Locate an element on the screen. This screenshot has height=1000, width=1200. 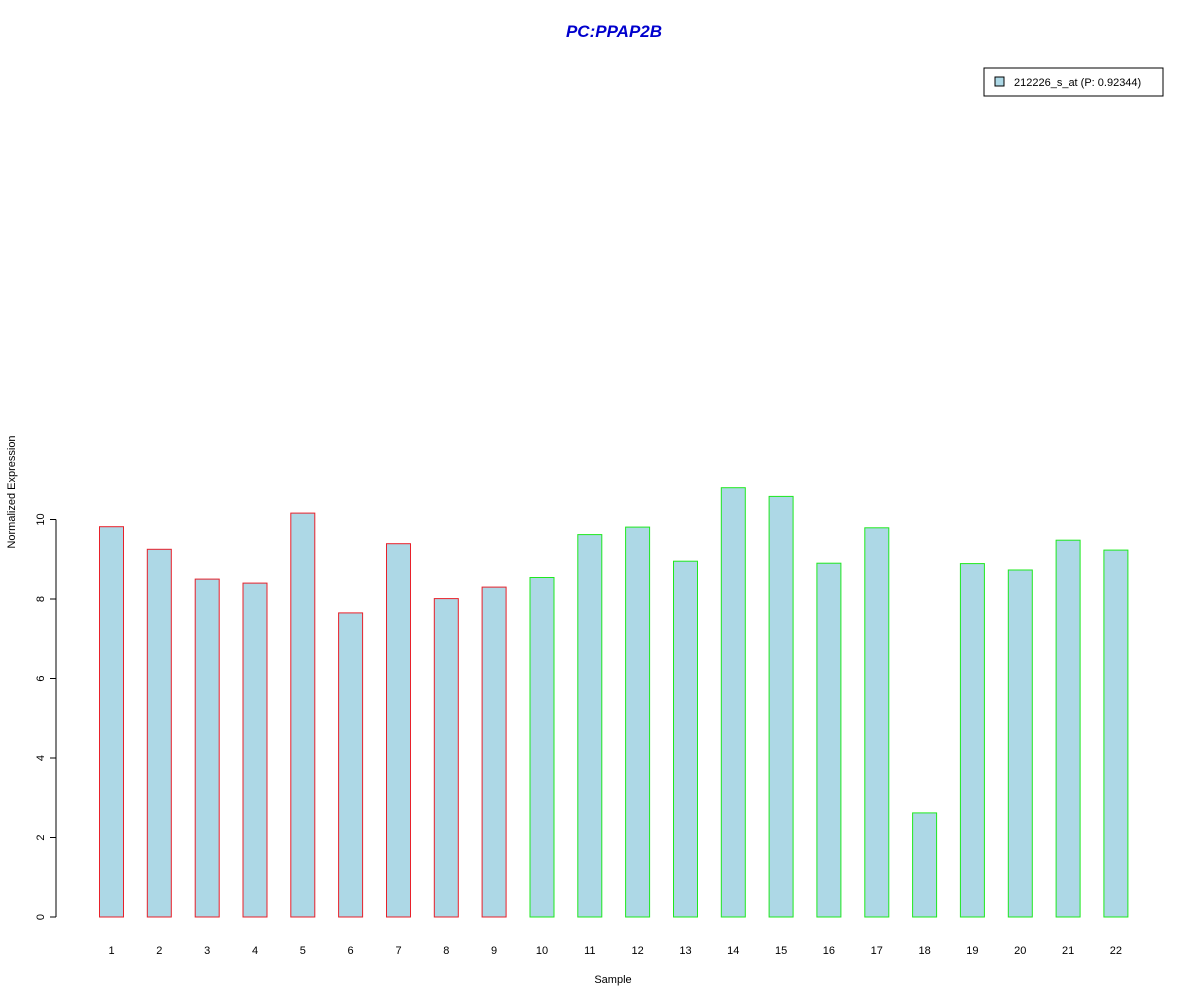
x-tick-labels: 1 2 3 4 5 6 7 8 9 10 11 12 13 14 15 16 17 18 19 20 21 22 is located at coordinates (615, 951).